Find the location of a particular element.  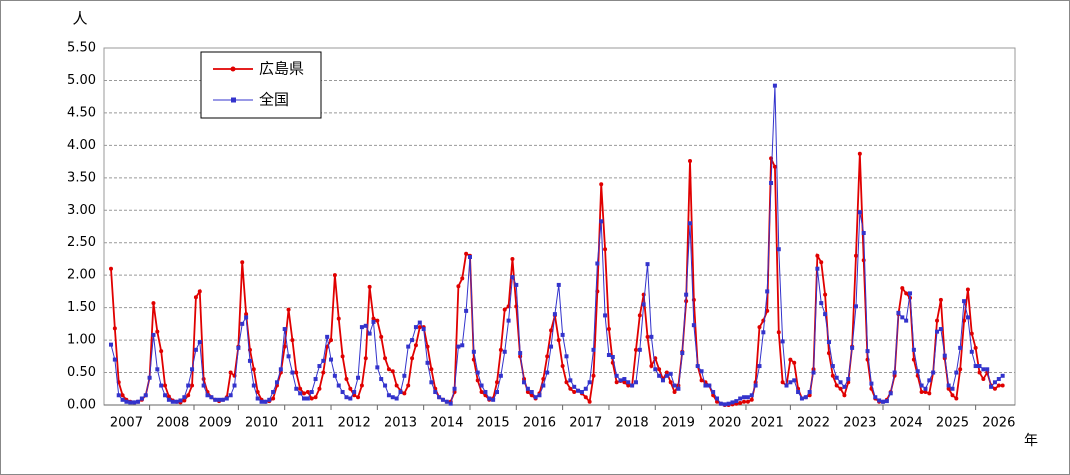

x-tick-label: 2013 is located at coordinates (400, 423).